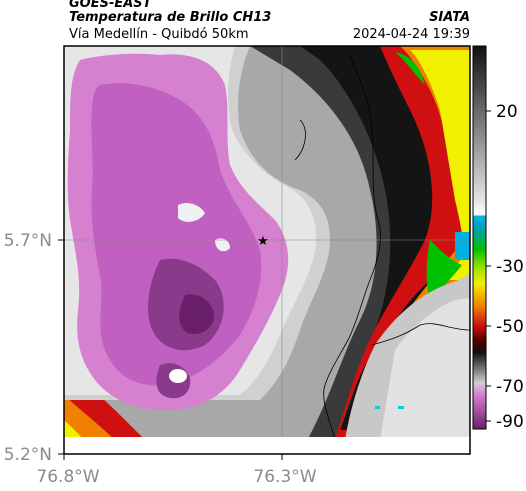 The image size is (526, 491). What do you see at coordinates (284, 477) in the screenshot?
I see `lon-tick-76.3: 76.3°W` at bounding box center [284, 477].